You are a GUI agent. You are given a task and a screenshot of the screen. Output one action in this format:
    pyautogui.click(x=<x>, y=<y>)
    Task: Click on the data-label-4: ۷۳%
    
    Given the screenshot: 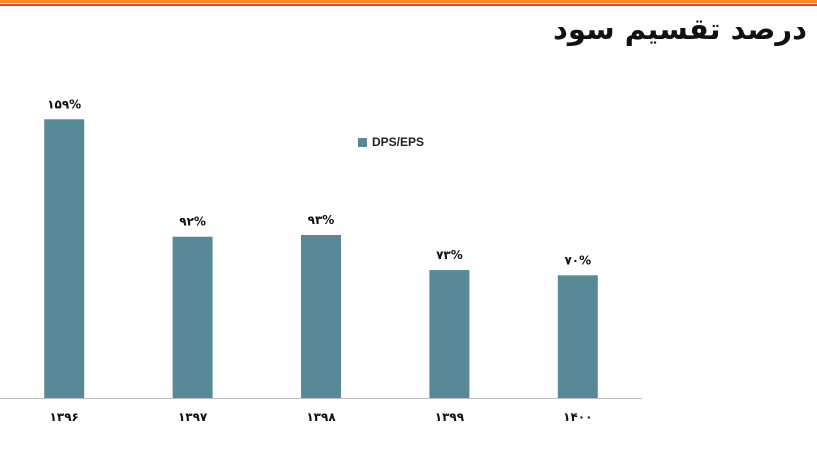 What is the action you would take?
    pyautogui.click(x=449, y=255)
    